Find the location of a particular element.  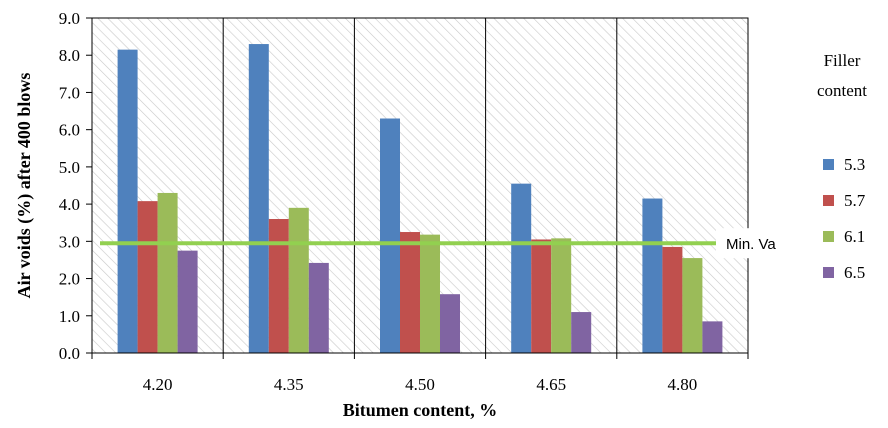

y-tick-label: 1.0 is located at coordinates (69, 316).